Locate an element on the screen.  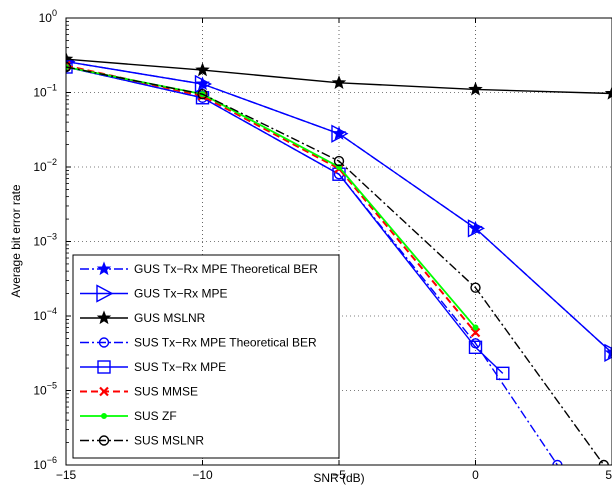
legend-label: SUS MMSE is located at coordinates (166, 392).